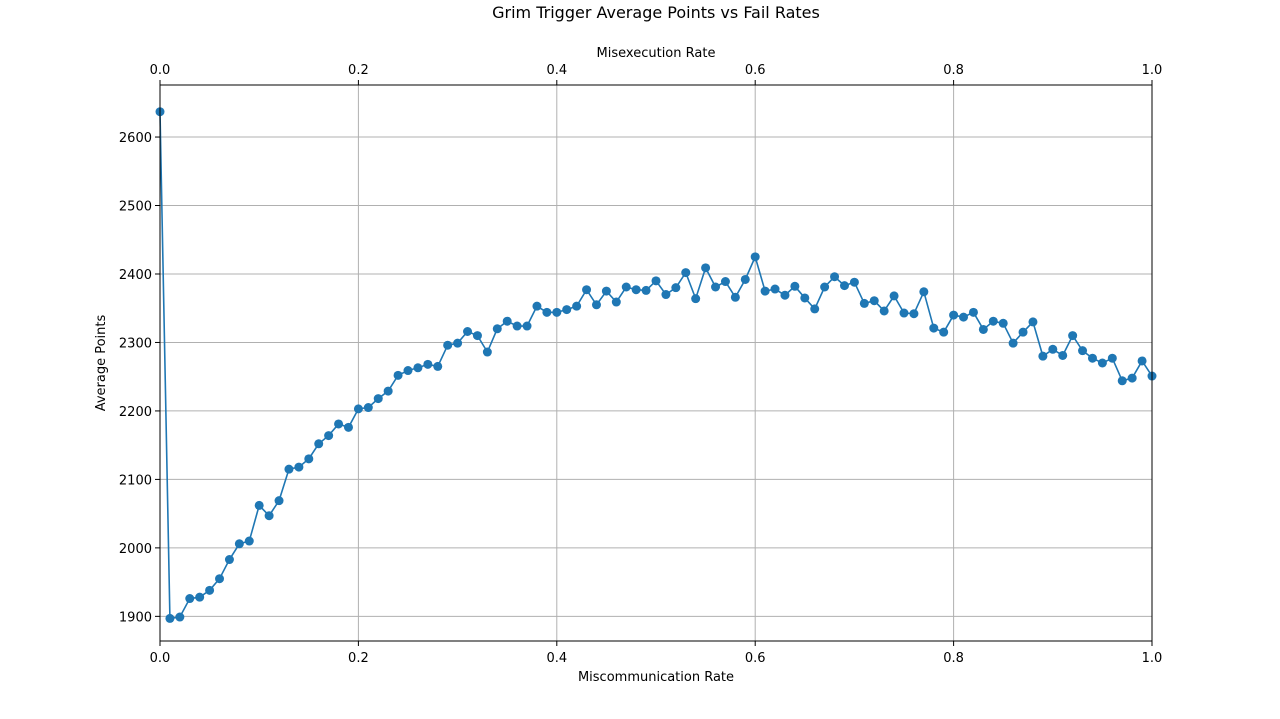 The height and width of the screenshot is (719, 1280). I want to click on y-tick-label: 2100, so click(135, 480).